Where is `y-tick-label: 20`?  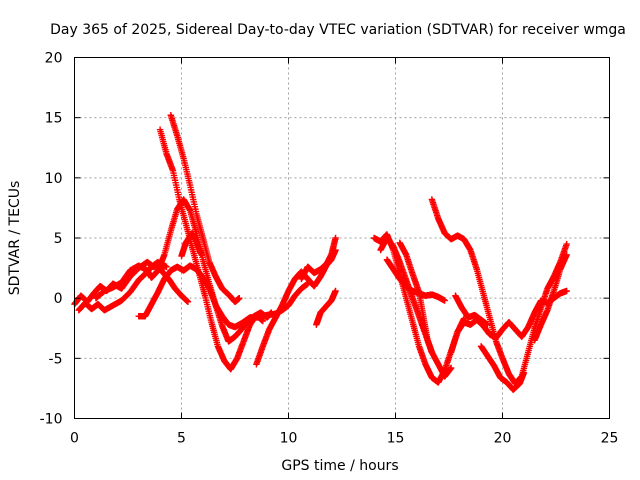 y-tick-label: 20 is located at coordinates (54, 59).